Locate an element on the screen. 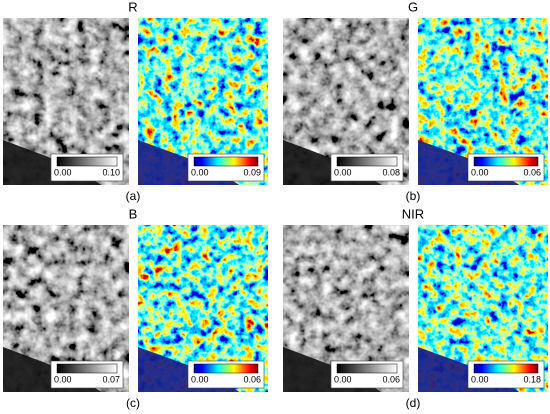 The height and width of the screenshot is (414, 550). colorbar-max: 0.18 is located at coordinates (532, 379).